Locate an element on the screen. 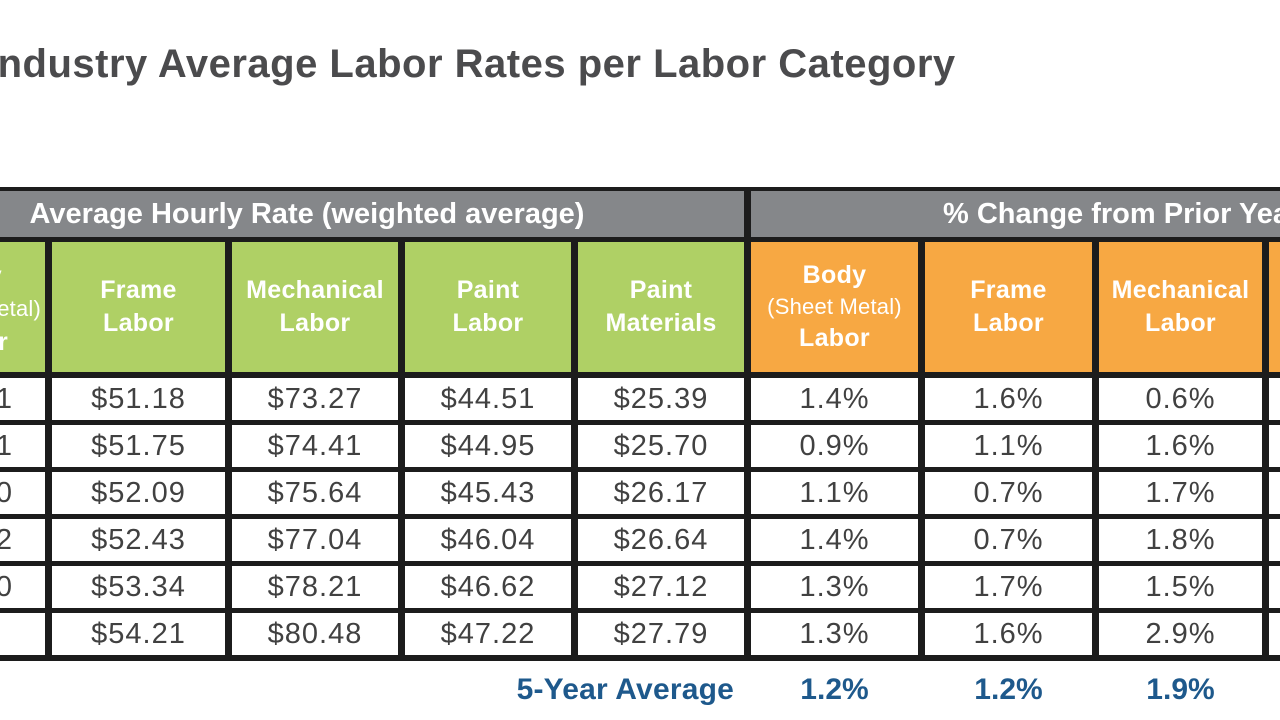  rate-cell: $77.04 is located at coordinates (315, 540).